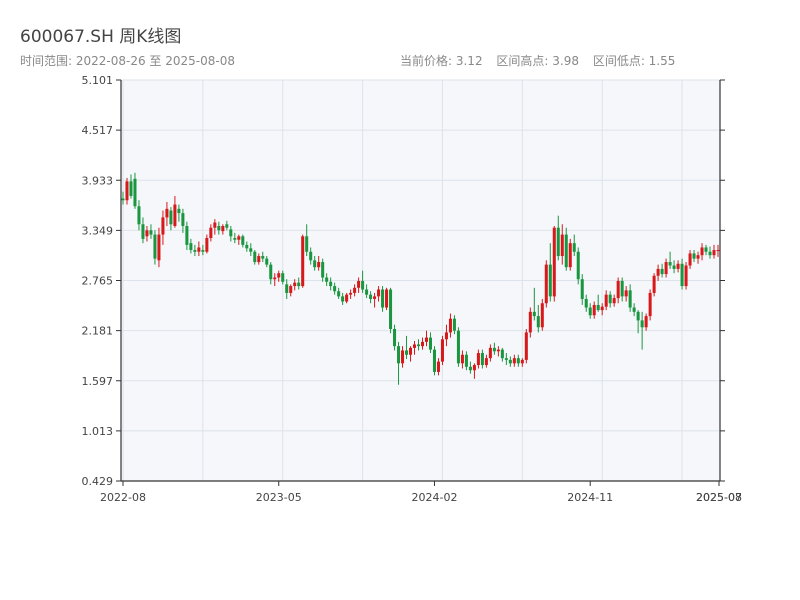 The width and height of the screenshot is (800, 600). What do you see at coordinates (127, 61) in the screenshot?
I see `date-range-text: 时间范围: 2022-08-26 至 2025-08-08` at bounding box center [127, 61].